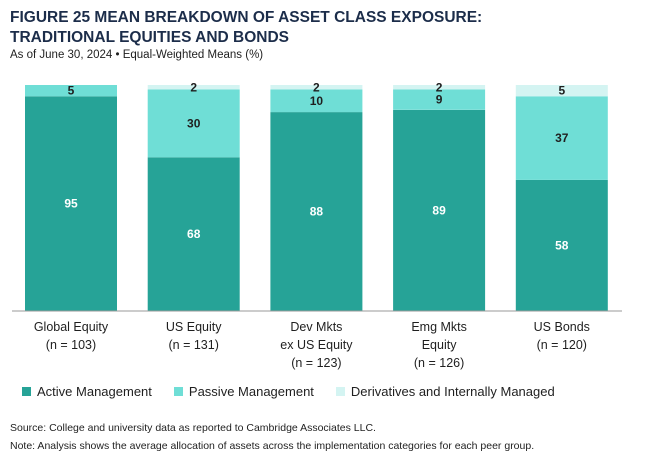 The width and height of the screenshot is (656, 467). What do you see at coordinates (452, 391) in the screenshot?
I see `legend-label-derivatives: Derivatives and Internally Managed` at bounding box center [452, 391].